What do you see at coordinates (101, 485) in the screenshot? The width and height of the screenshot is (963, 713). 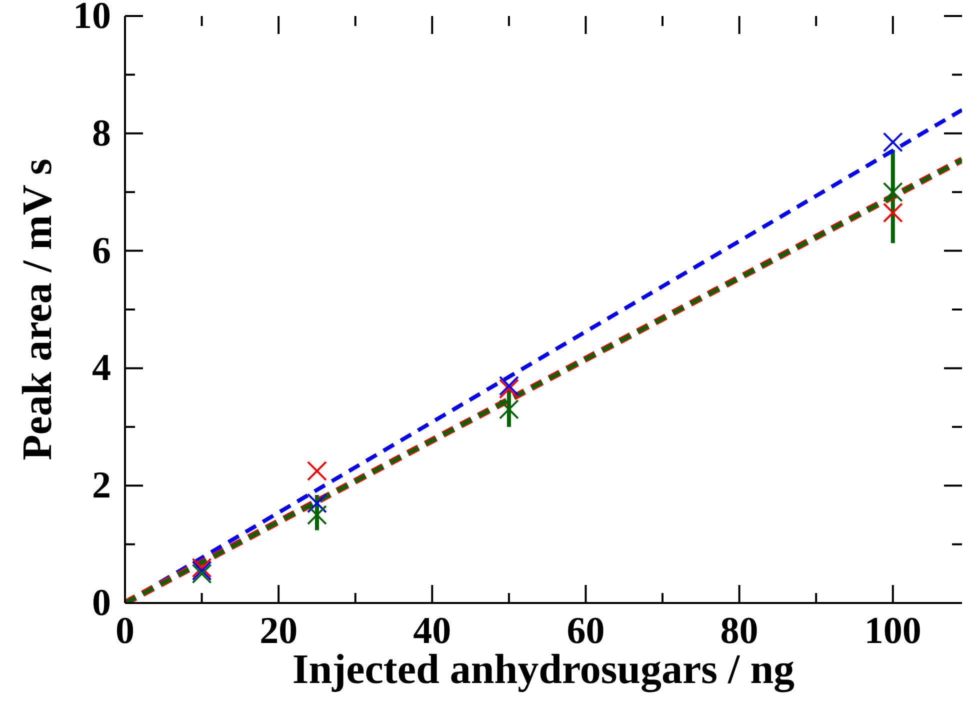 I see `y-tick-label: 2` at bounding box center [101, 485].